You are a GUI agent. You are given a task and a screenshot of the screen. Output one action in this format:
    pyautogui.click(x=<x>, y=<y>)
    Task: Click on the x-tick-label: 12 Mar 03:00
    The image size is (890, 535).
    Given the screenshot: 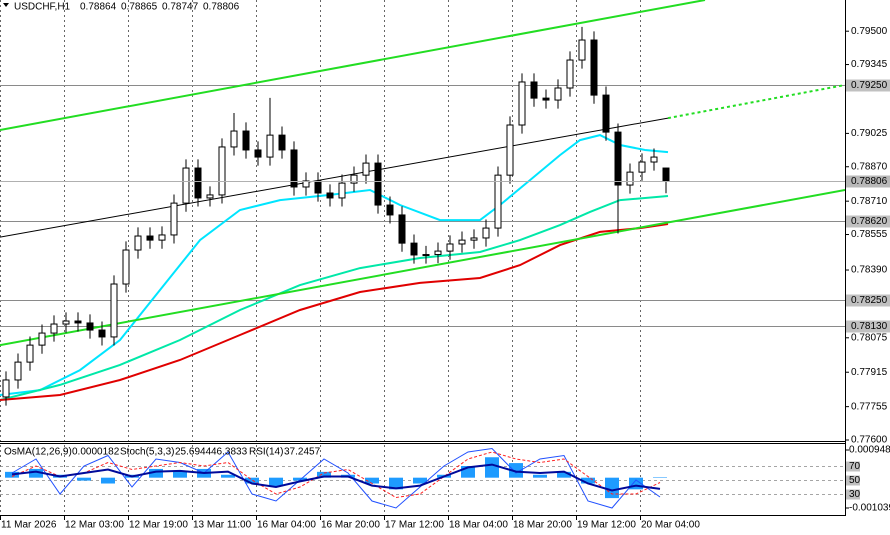 What is the action you would take?
    pyautogui.click(x=94, y=525)
    